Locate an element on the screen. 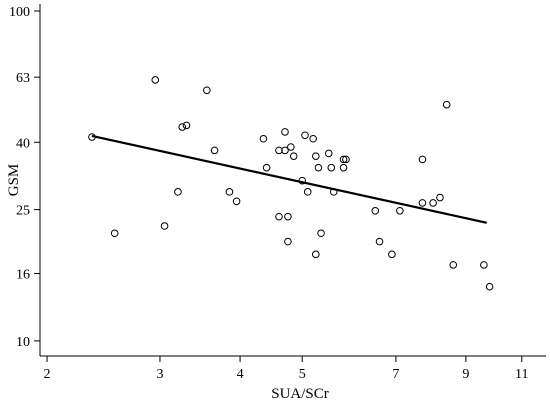 This screenshot has width=550, height=406. y-tick-label: 10 is located at coordinates (23, 342).